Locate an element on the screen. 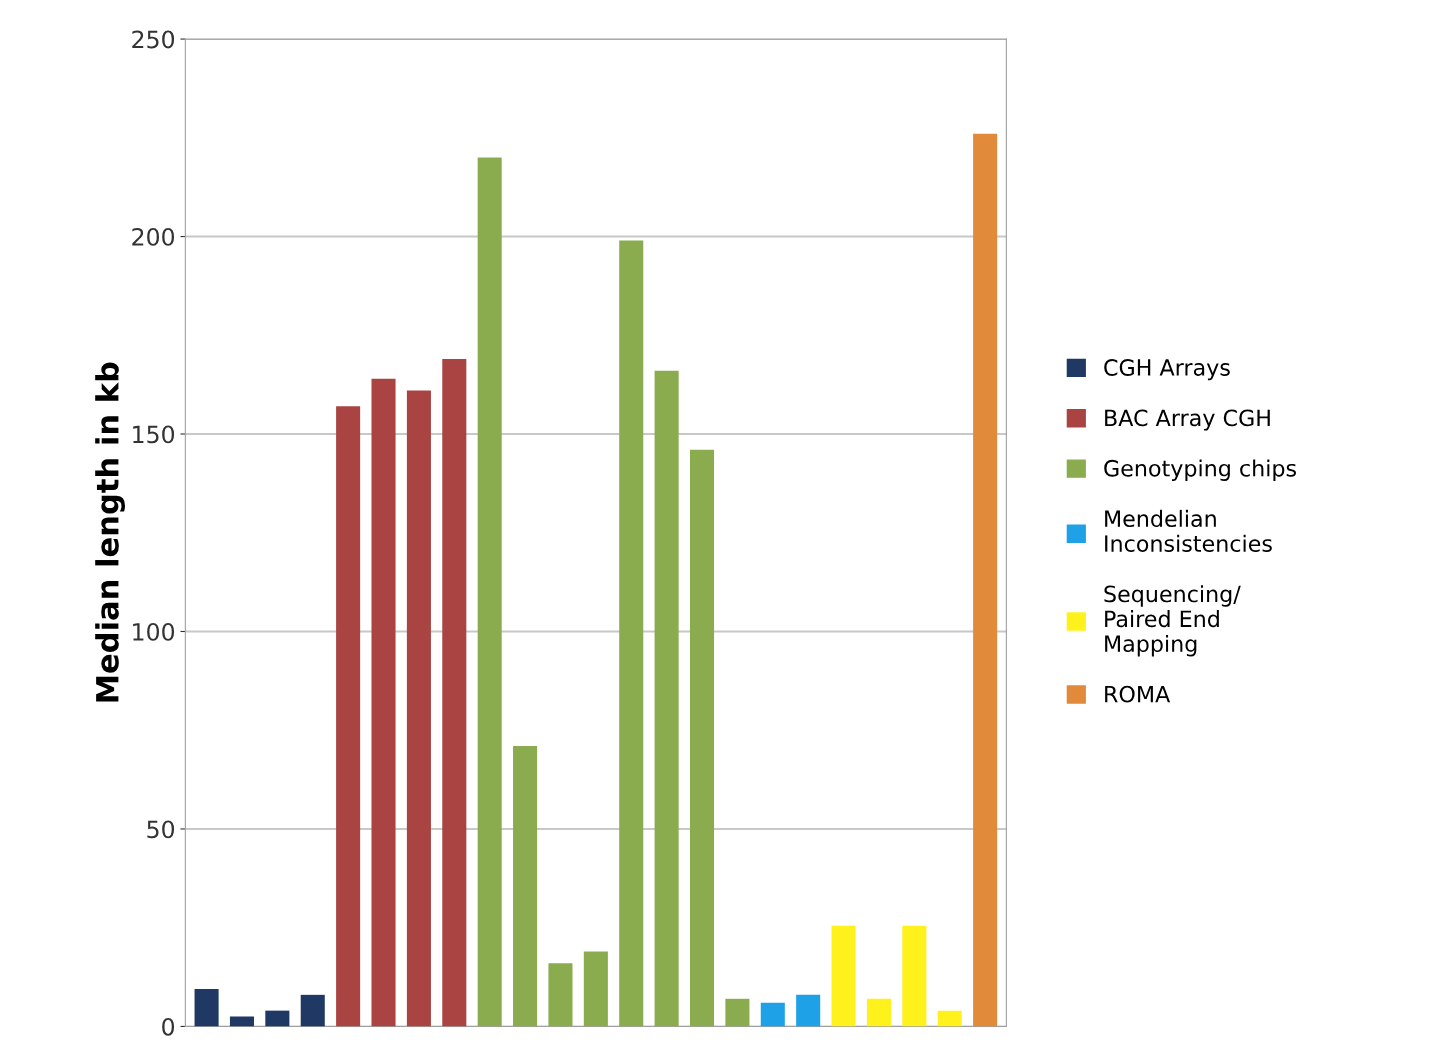 Image resolution: width=1448 pixels, height=1056 pixels. y-tick-label: 150 is located at coordinates (154, 434).